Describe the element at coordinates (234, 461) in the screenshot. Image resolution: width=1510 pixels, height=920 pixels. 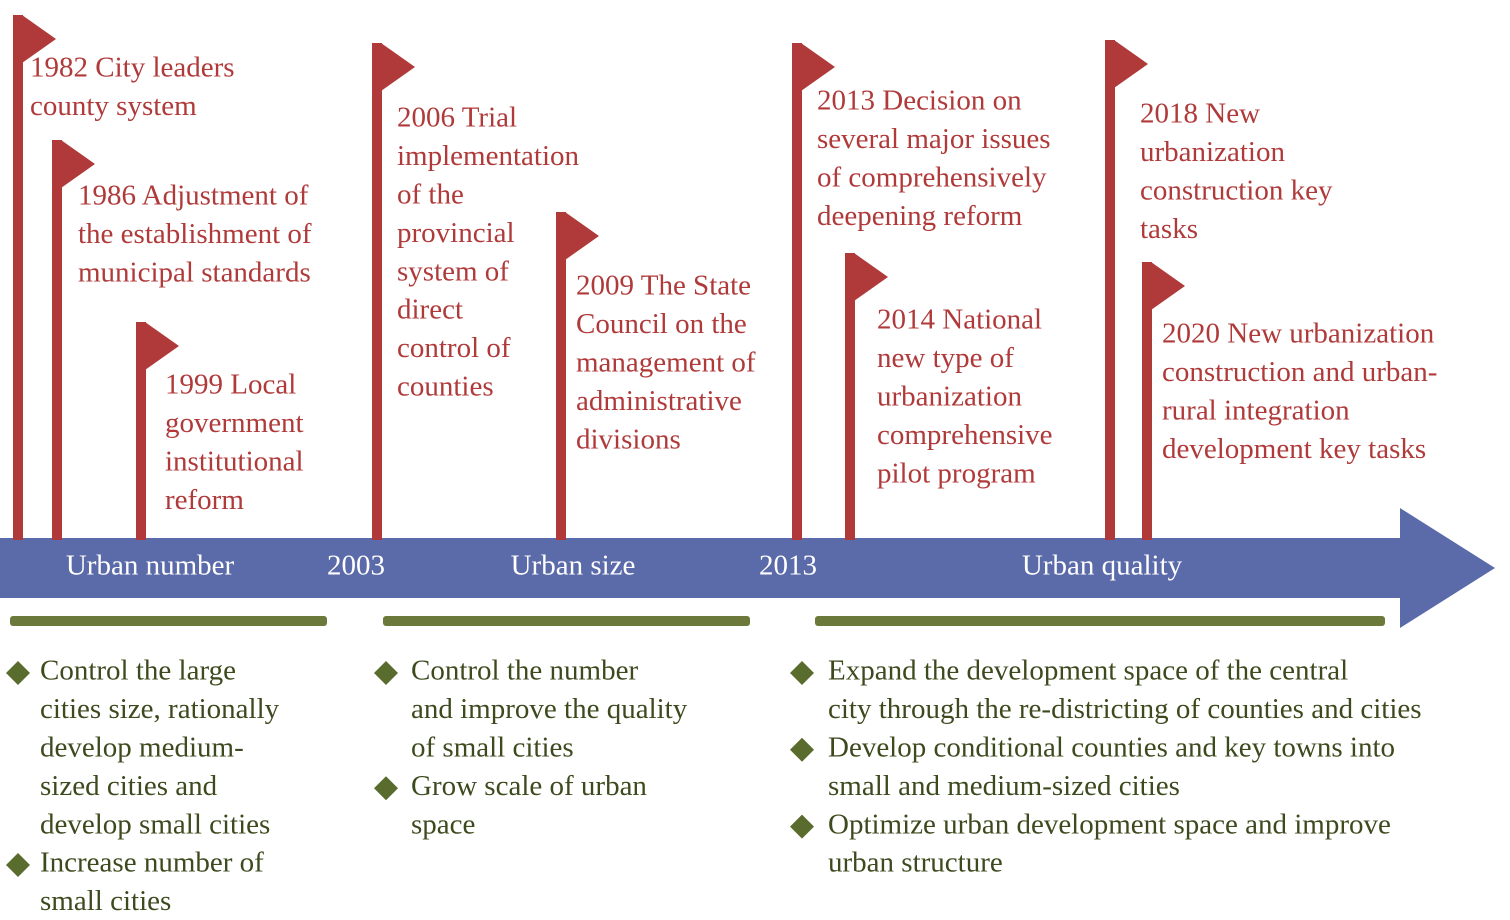
I see `event-text: institutional` at that location.